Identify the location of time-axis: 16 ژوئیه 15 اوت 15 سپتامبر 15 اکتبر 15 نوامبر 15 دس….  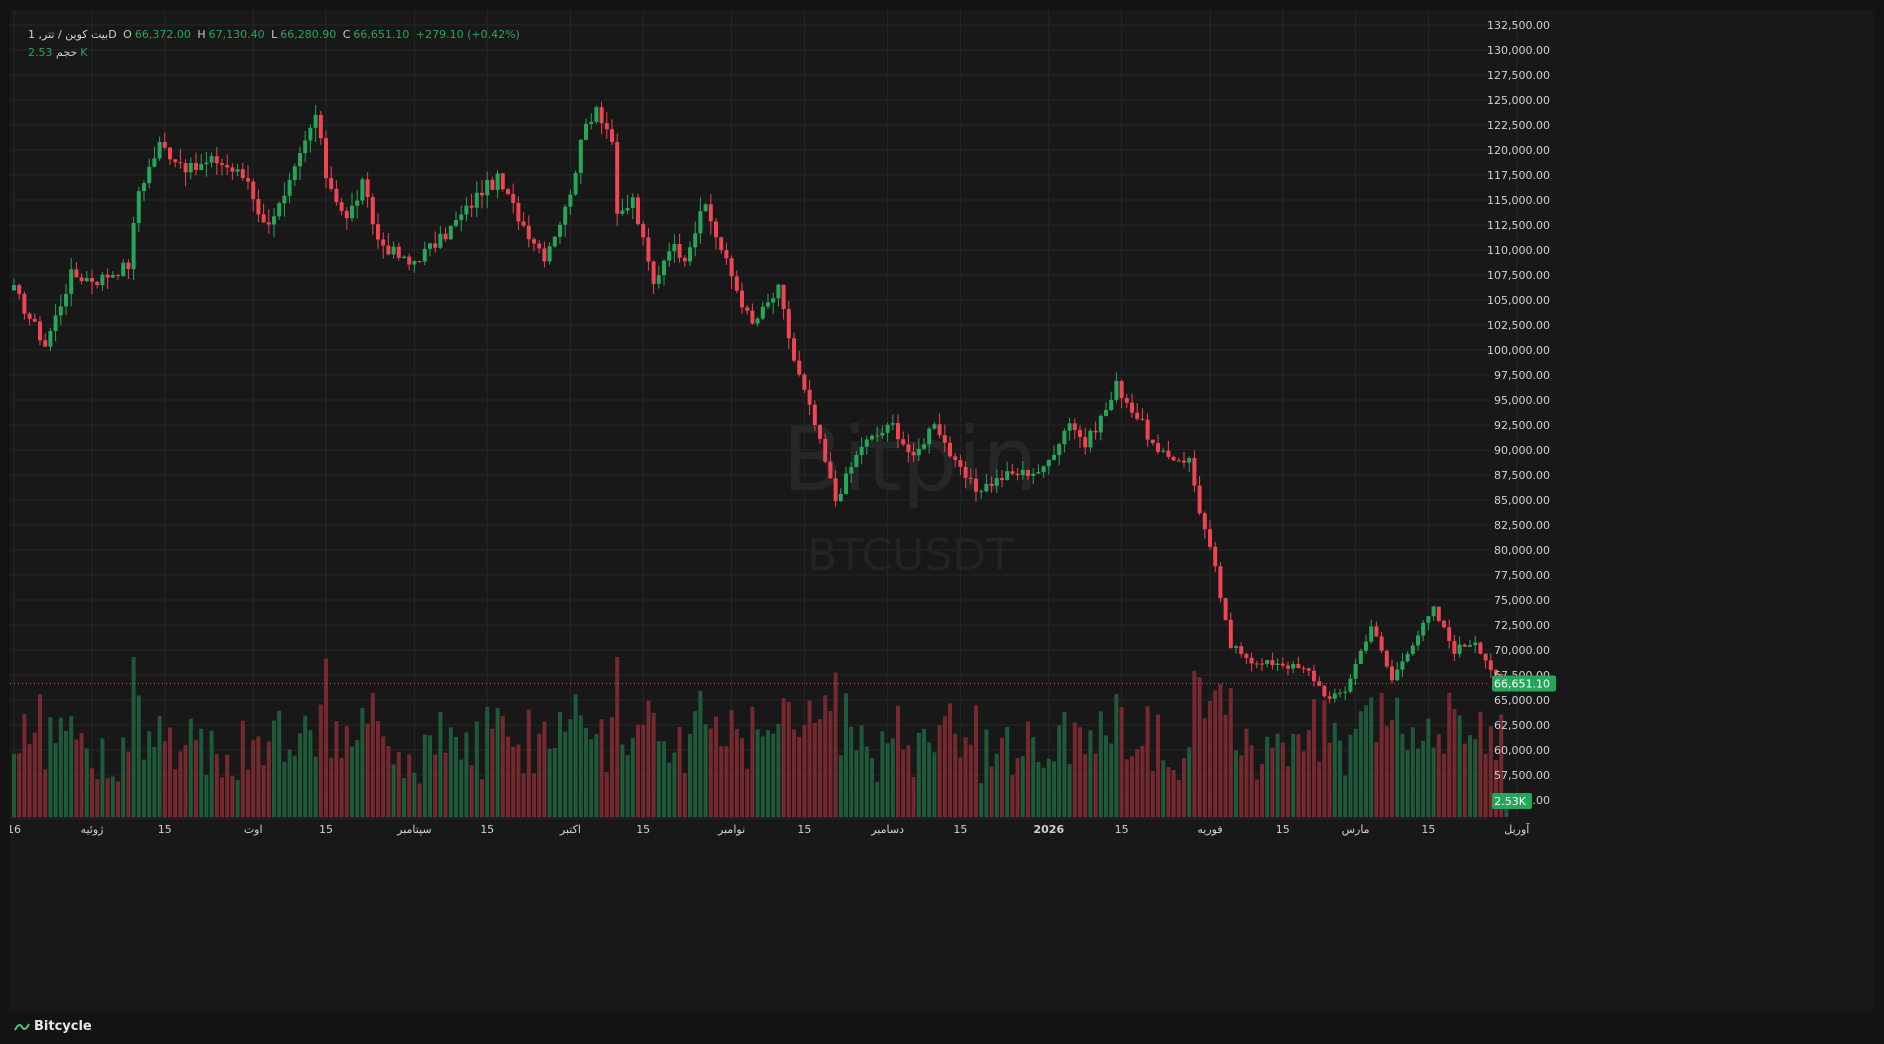
(770, 829).